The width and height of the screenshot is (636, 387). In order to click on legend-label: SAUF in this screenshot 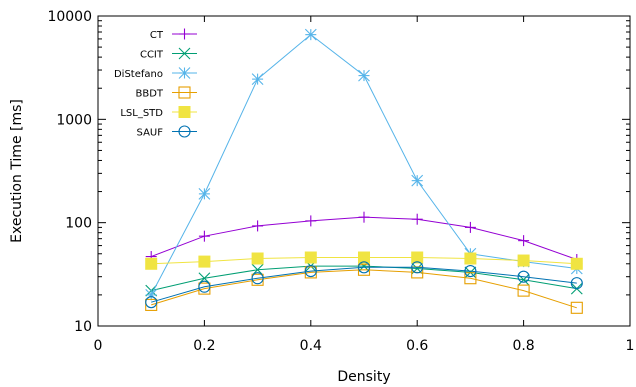, I will do `click(150, 133)`.